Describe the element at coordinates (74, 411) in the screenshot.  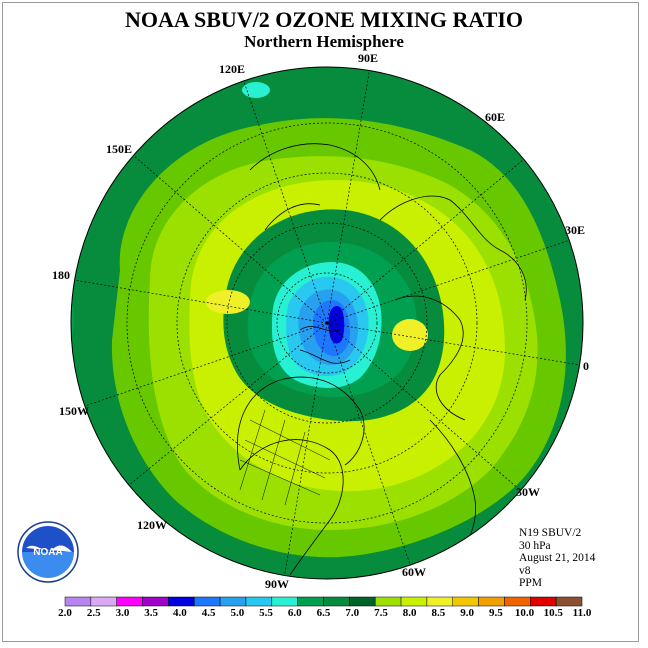
I see `longitude-label-150w: 150W` at that location.